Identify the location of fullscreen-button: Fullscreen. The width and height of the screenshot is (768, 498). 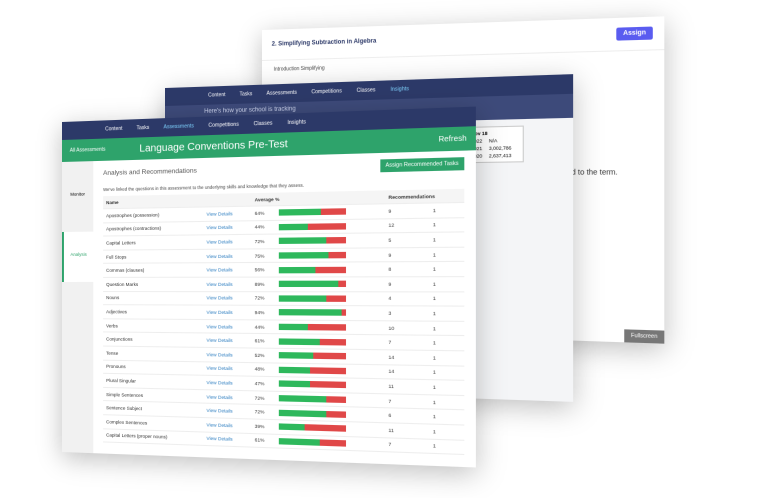
(644, 336).